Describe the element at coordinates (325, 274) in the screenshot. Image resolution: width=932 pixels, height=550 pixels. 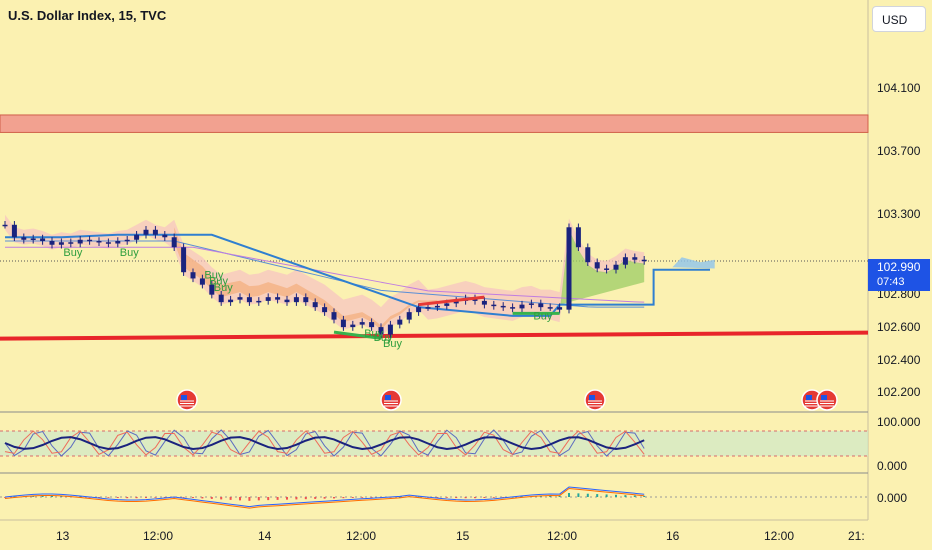
I see `slow-ma-line` at that location.